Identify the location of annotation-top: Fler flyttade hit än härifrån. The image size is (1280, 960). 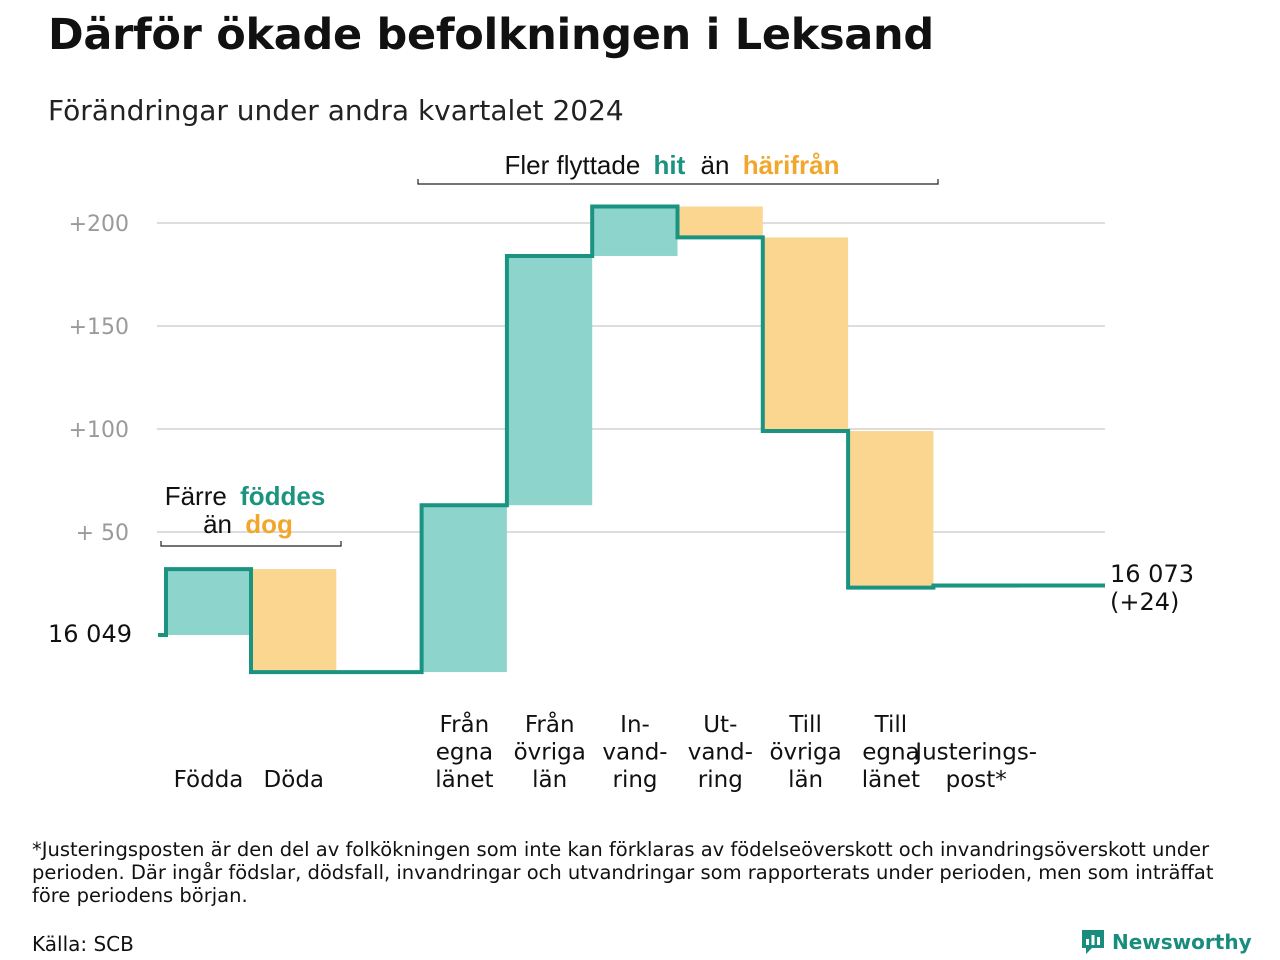
(671, 165).